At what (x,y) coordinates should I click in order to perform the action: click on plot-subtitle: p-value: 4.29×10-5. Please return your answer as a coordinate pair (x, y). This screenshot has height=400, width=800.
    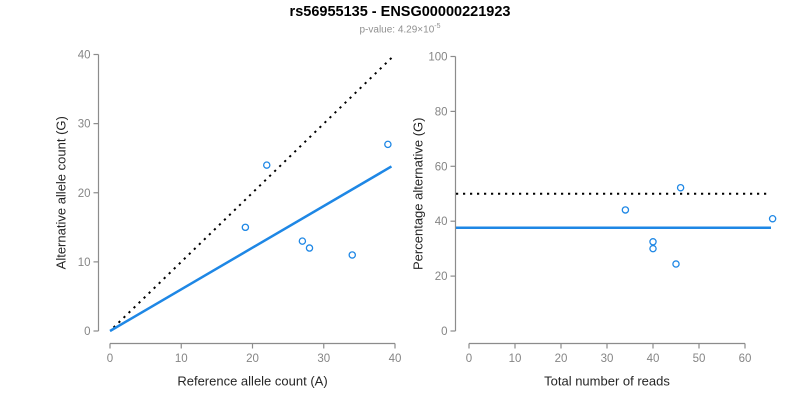
    Looking at the image, I should click on (400, 29).